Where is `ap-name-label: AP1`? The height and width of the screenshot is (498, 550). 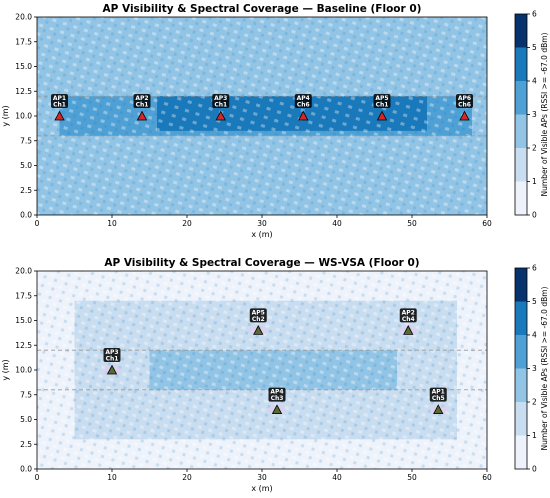 ap-name-label: AP1 is located at coordinates (59, 98).